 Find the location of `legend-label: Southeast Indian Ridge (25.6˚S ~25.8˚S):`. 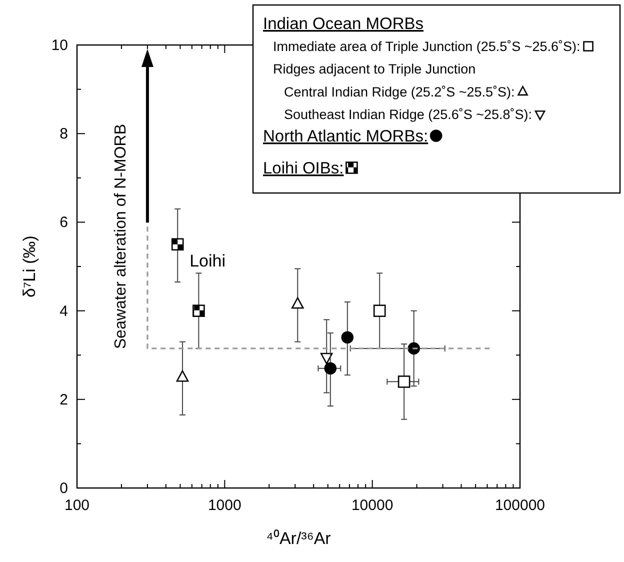

legend-label: Southeast Indian Ridge (25.6˚S ~25.8˚S): is located at coordinates (408, 114).